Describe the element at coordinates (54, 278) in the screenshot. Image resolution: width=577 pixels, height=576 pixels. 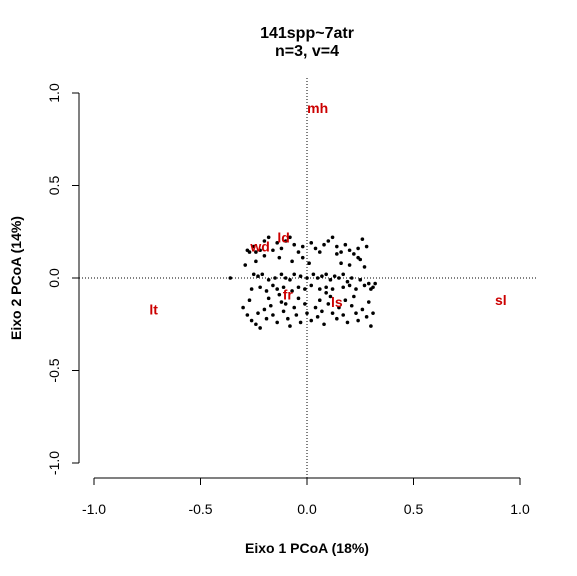
I see `y-tick-label: 0.0` at that location.